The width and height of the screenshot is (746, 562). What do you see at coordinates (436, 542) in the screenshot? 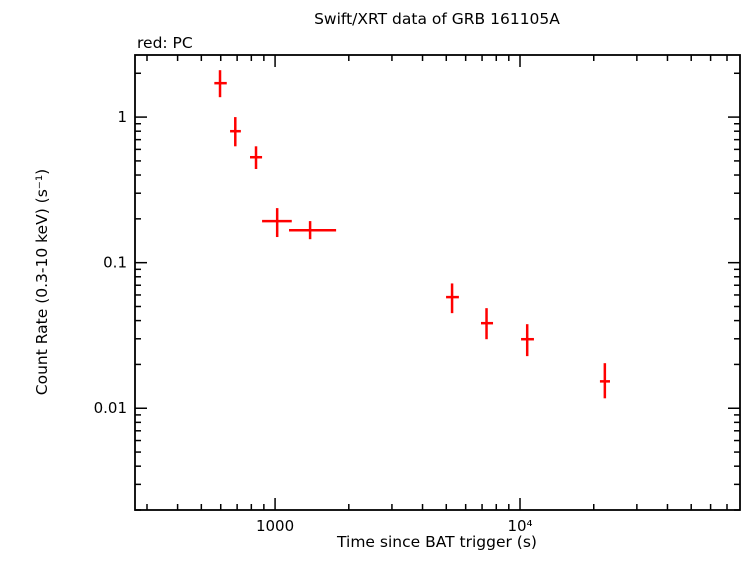
I see `x-axis-label: Time since BAT trigger (s)` at bounding box center [436, 542].